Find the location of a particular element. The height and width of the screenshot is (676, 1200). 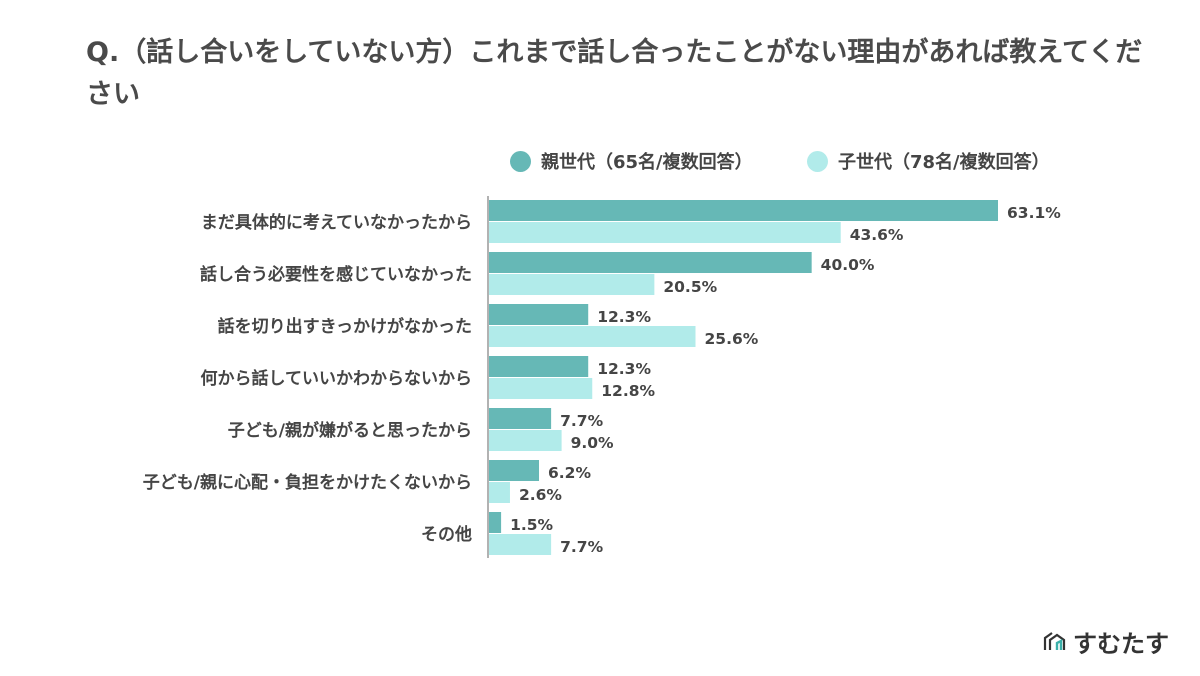

legend-item-child: 子世代（78名/複数回答） is located at coordinates (928, 161).